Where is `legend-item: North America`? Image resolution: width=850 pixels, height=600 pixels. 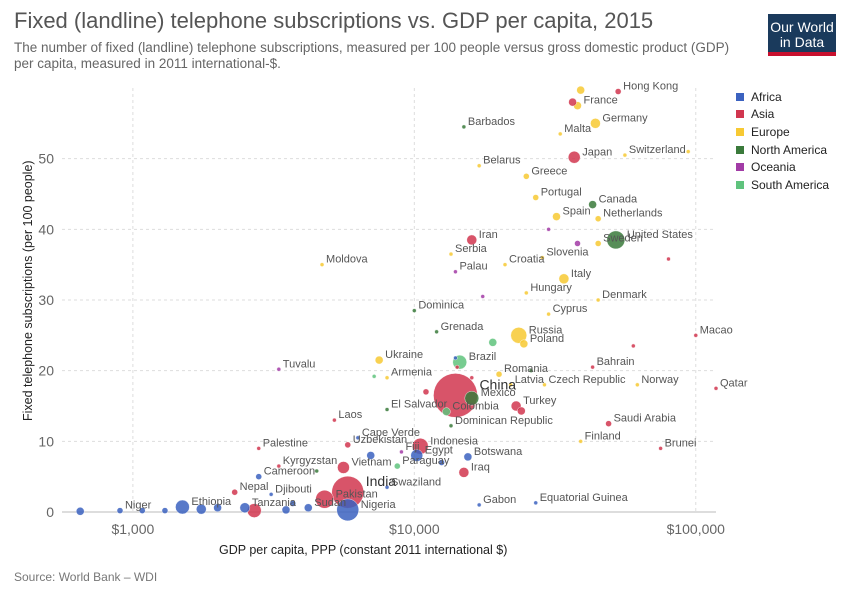
legend-item: North America is located at coordinates (782, 150).